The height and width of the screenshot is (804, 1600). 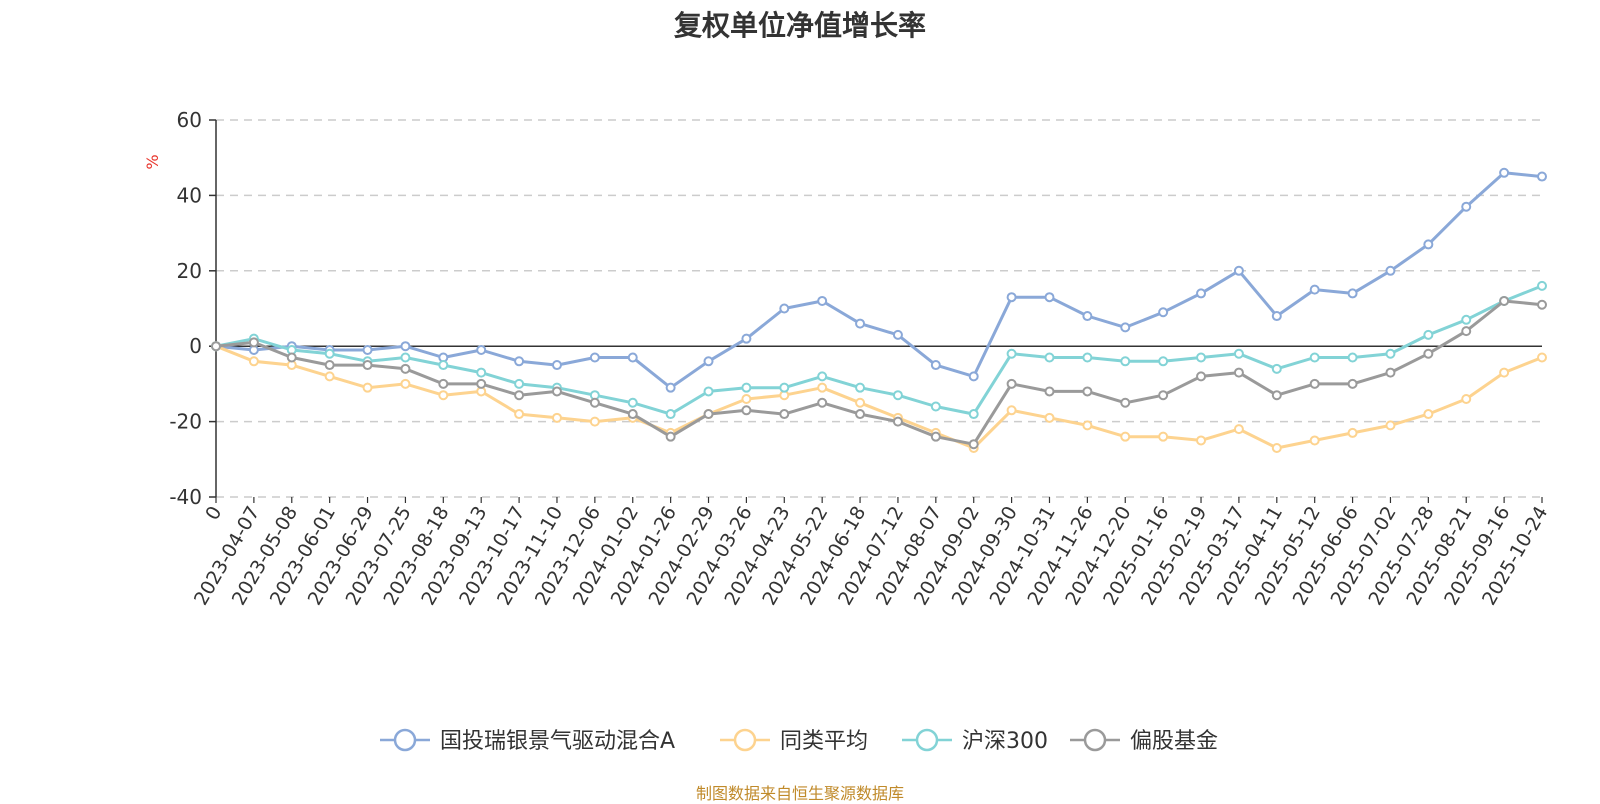 I want to click on x-tick-label: 0, so click(x=213, y=513).